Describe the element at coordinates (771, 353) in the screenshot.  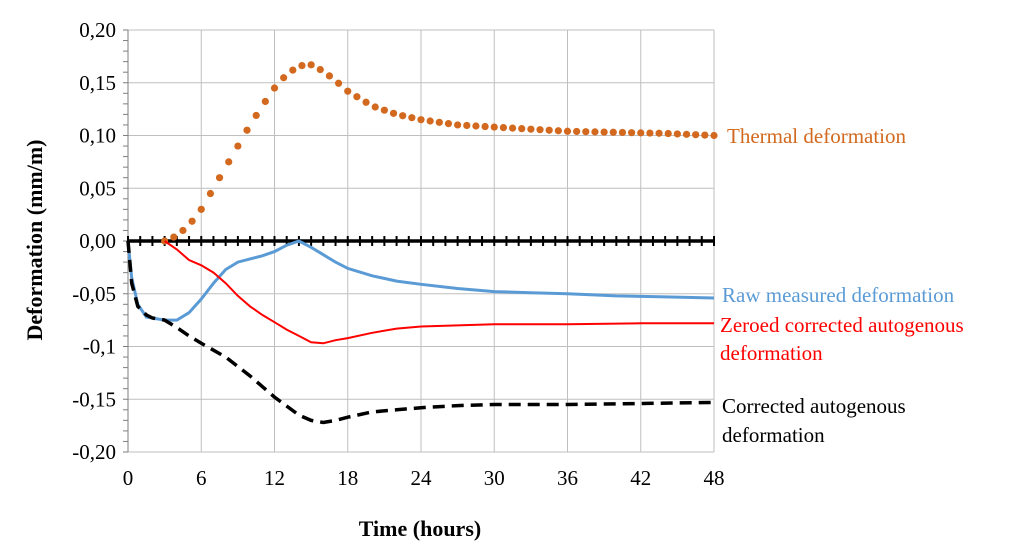
I see `label-zeroed-corrected-line2: deformation` at that location.